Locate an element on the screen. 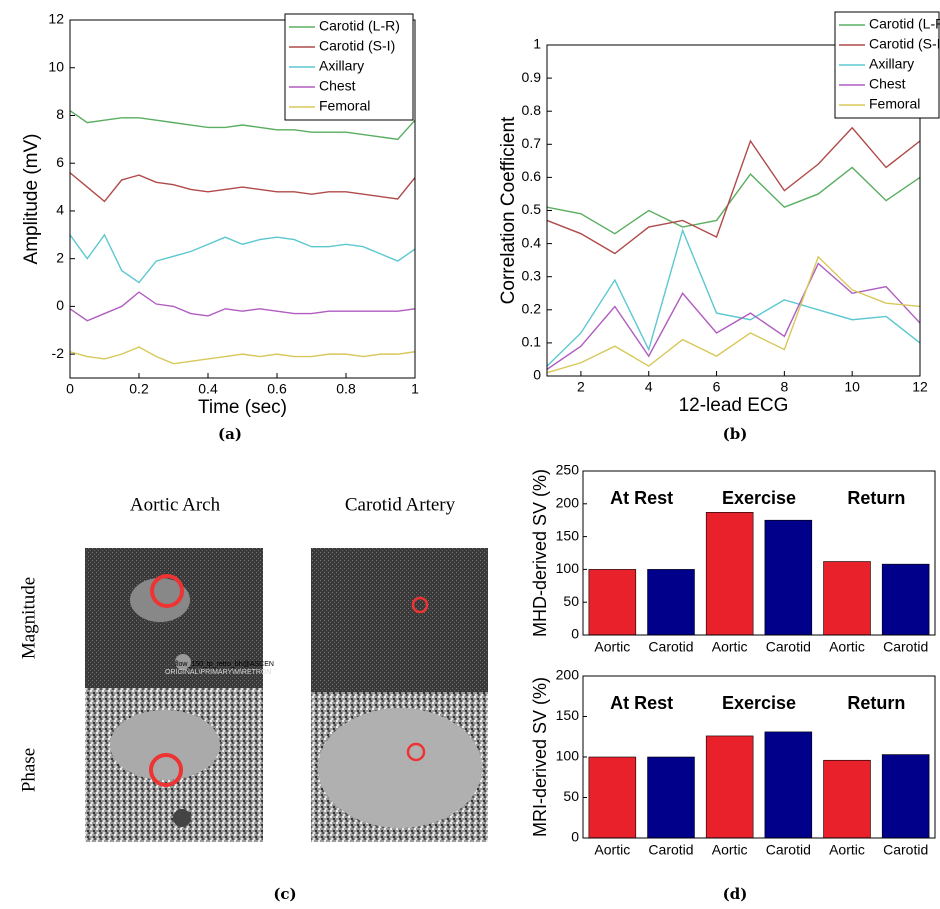 The height and width of the screenshot is (909, 940). y-tick-label: 0.3 is located at coordinates (532, 275).